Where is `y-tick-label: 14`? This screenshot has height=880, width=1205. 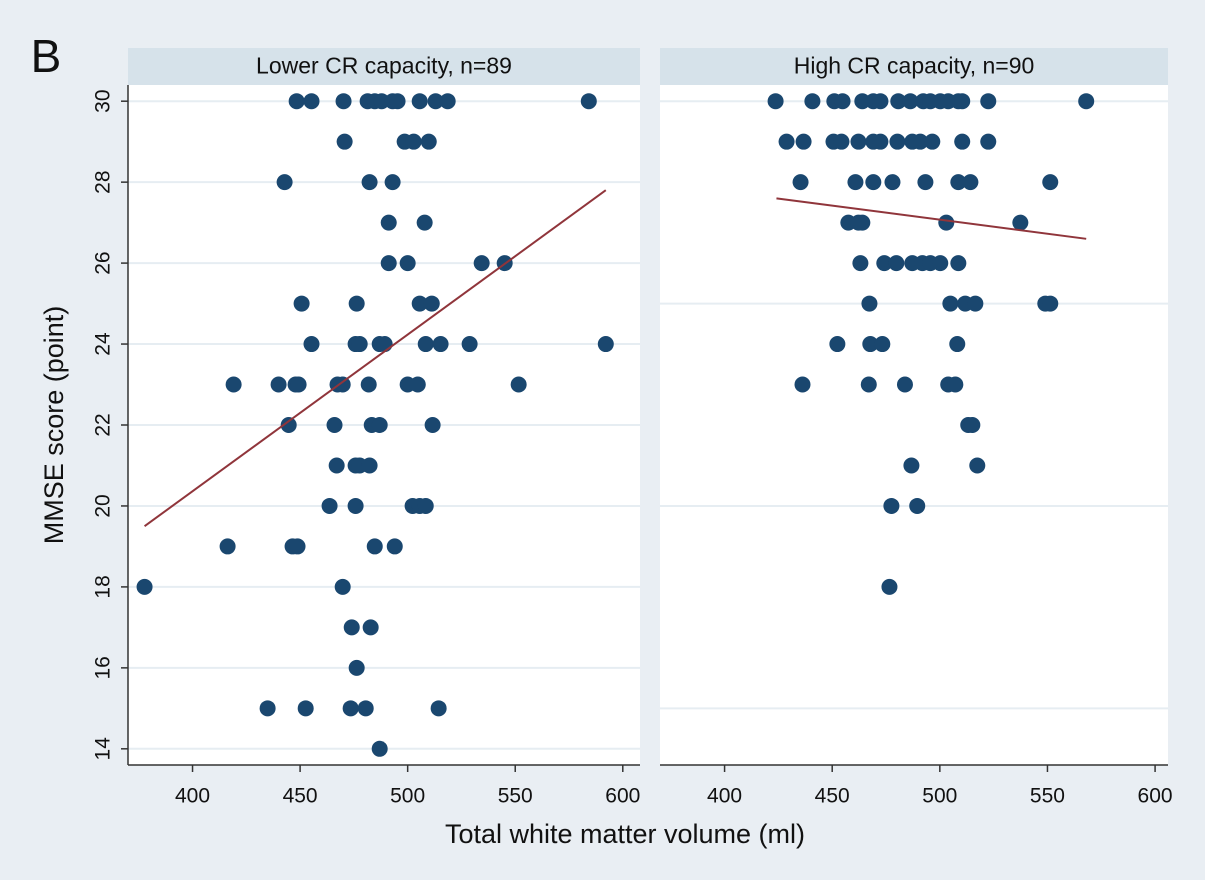 y-tick-label: 14 is located at coordinates (103, 749).